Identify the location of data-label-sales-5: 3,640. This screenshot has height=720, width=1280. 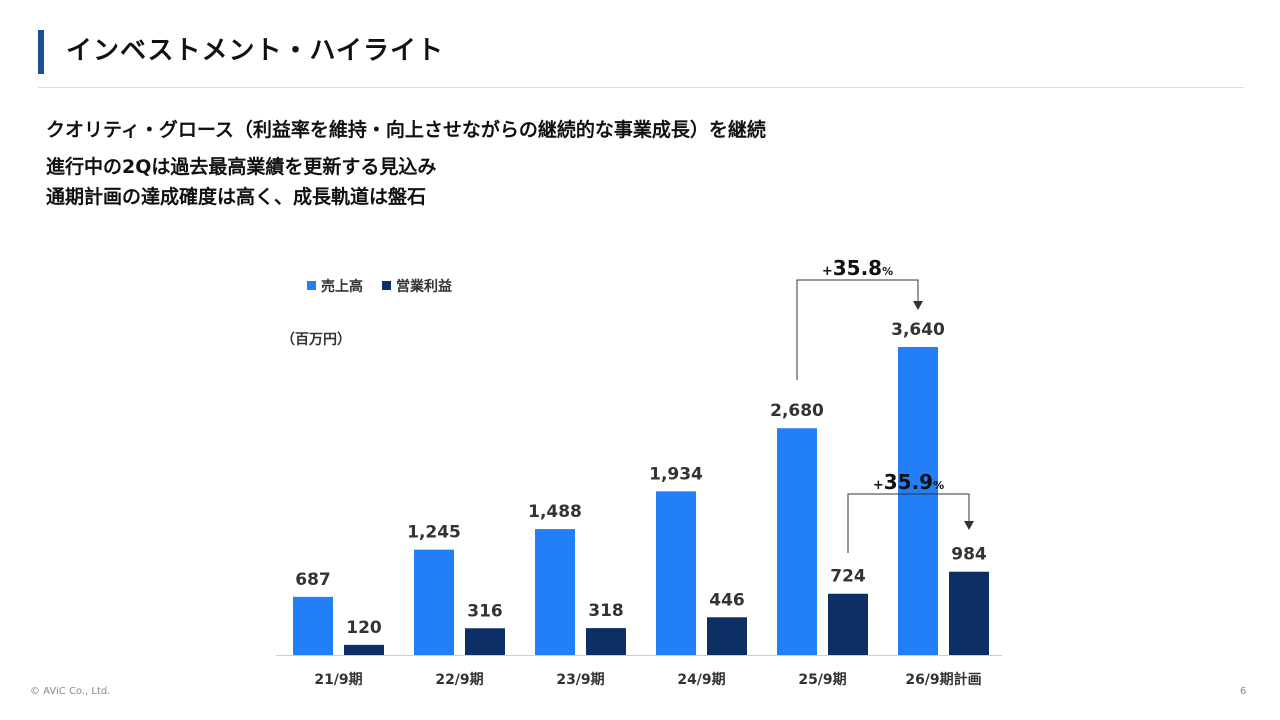
(918, 330).